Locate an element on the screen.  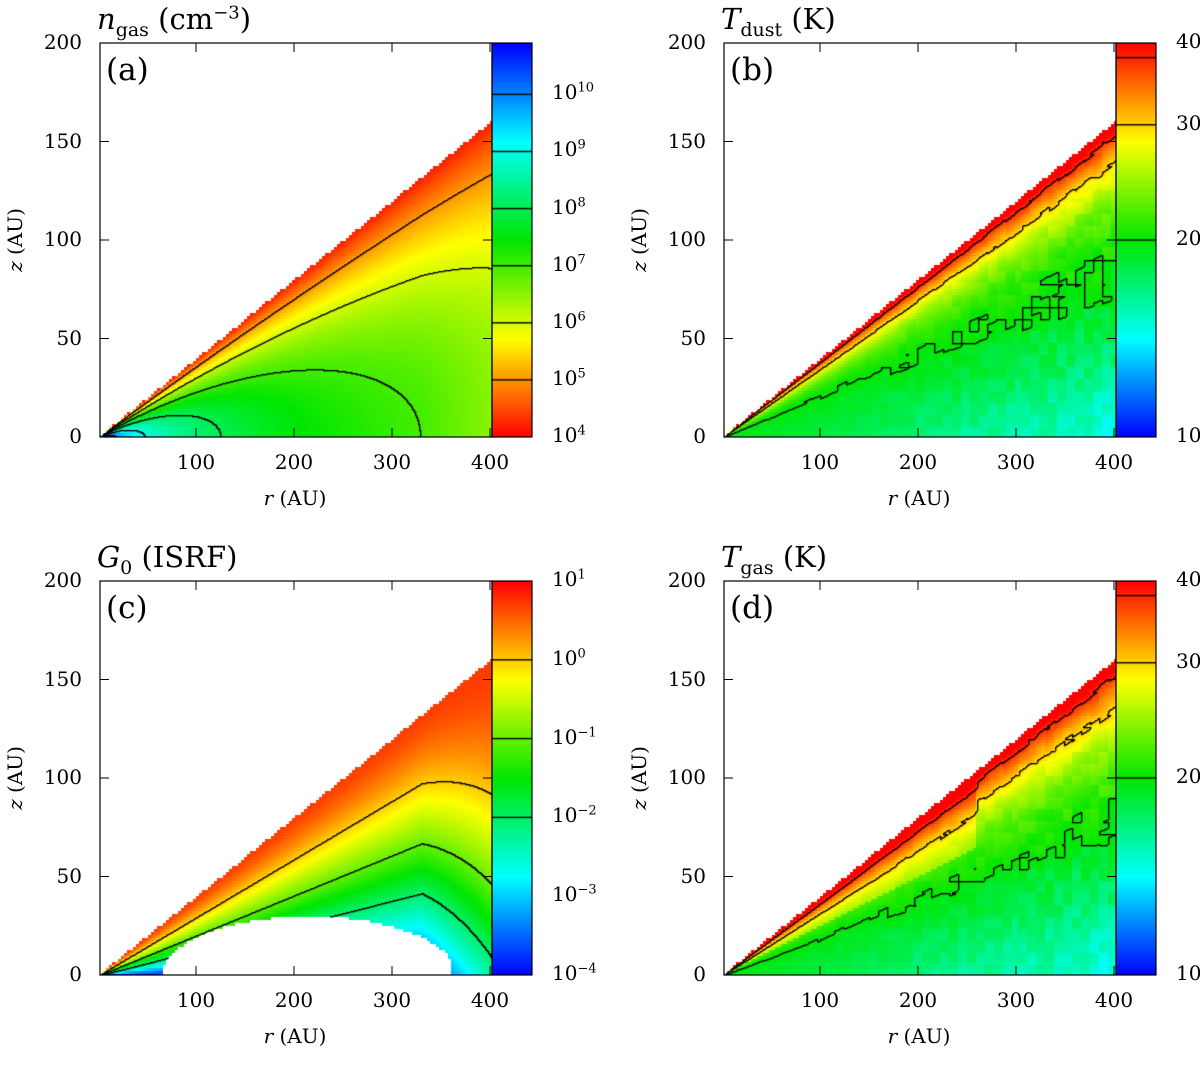
tick-exponent: 1 is located at coordinates (581, 575).